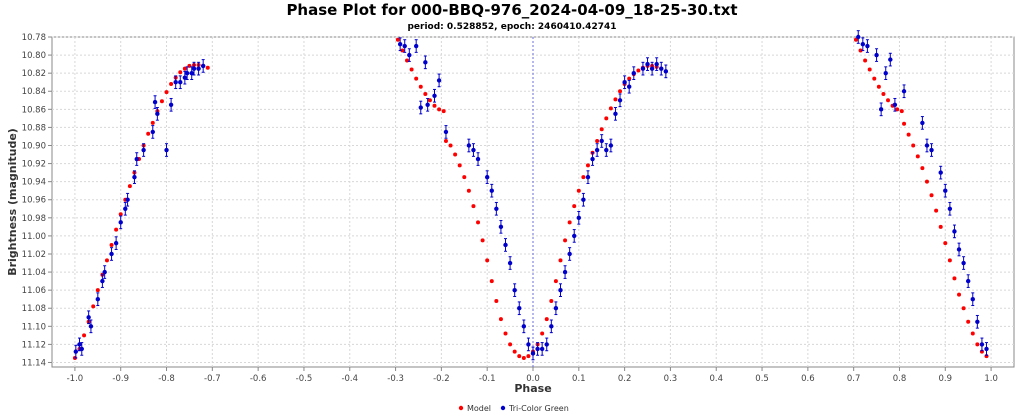  I want to click on y-tick-label: 10.78, so click(34, 38).